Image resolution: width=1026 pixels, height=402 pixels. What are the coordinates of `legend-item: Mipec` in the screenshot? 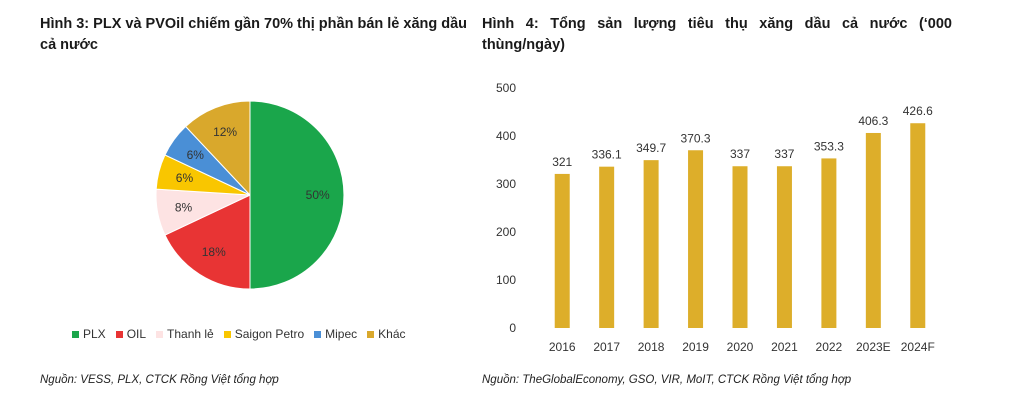 It's located at (335, 334).